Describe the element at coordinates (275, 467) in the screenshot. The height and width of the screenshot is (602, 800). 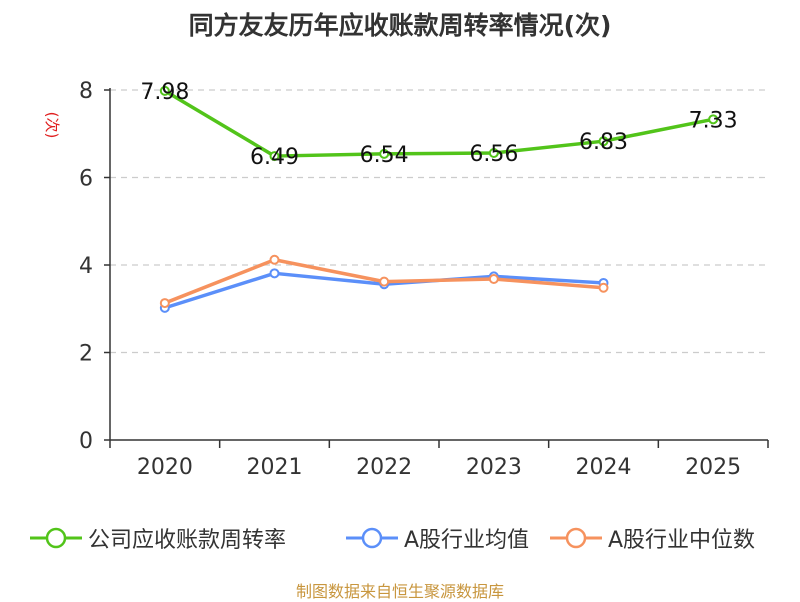
I see `x-tick-label: 2021` at that location.